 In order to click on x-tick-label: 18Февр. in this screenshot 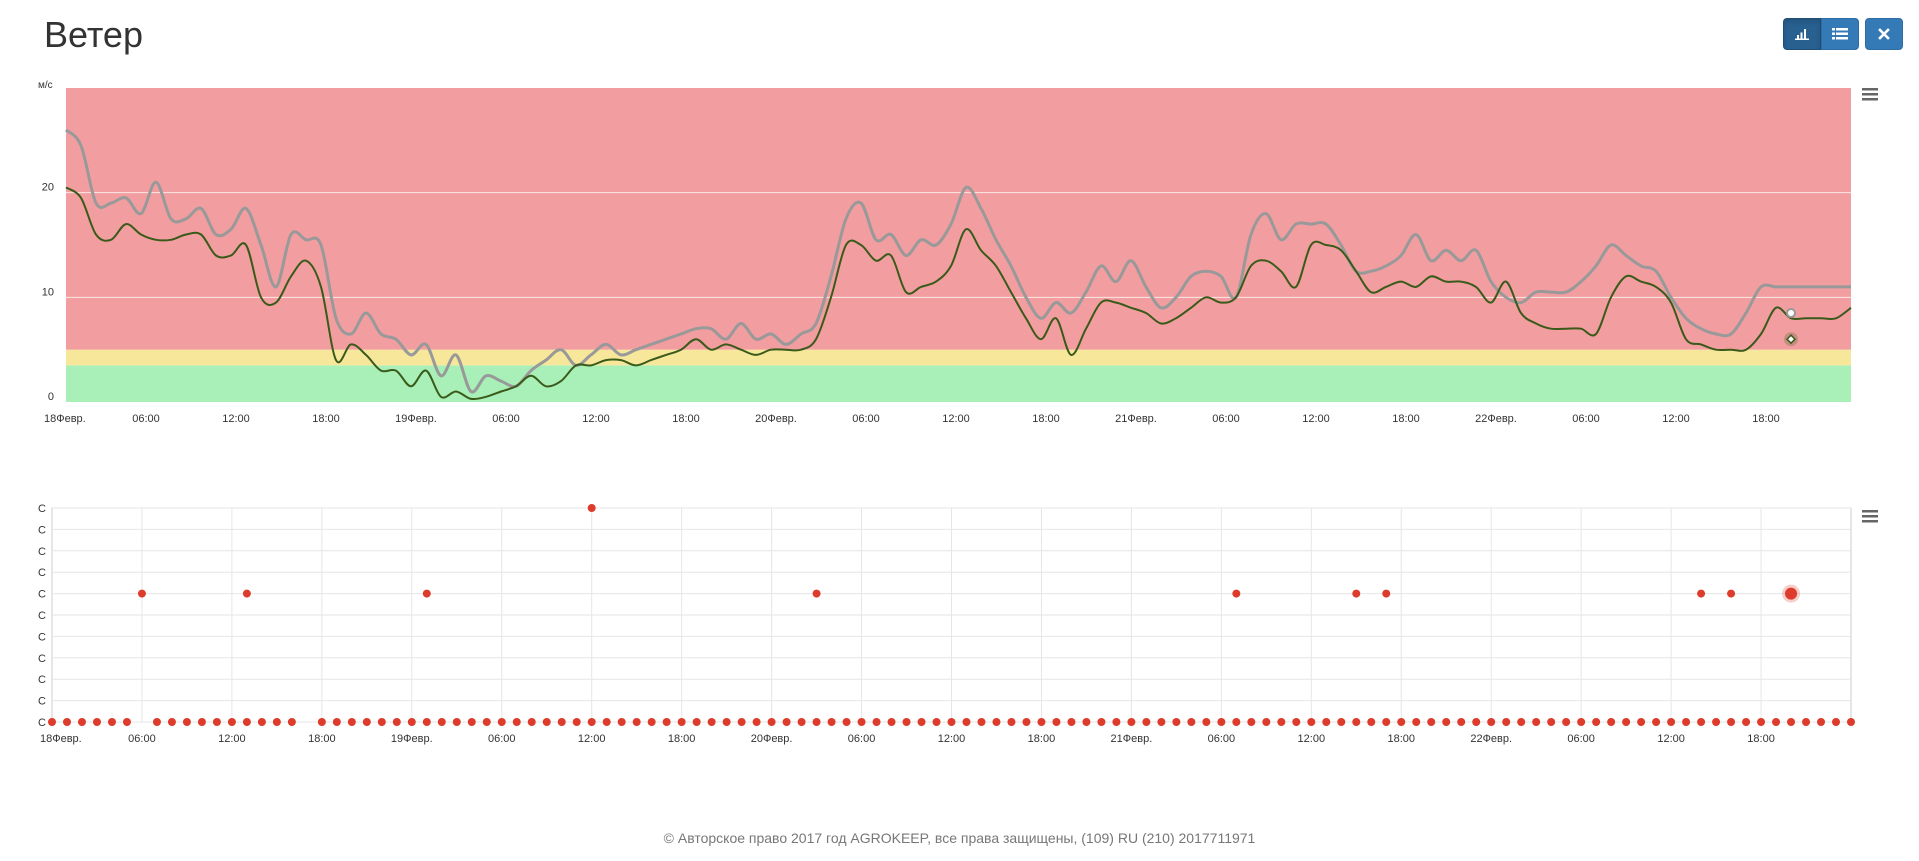, I will do `click(61, 739)`.